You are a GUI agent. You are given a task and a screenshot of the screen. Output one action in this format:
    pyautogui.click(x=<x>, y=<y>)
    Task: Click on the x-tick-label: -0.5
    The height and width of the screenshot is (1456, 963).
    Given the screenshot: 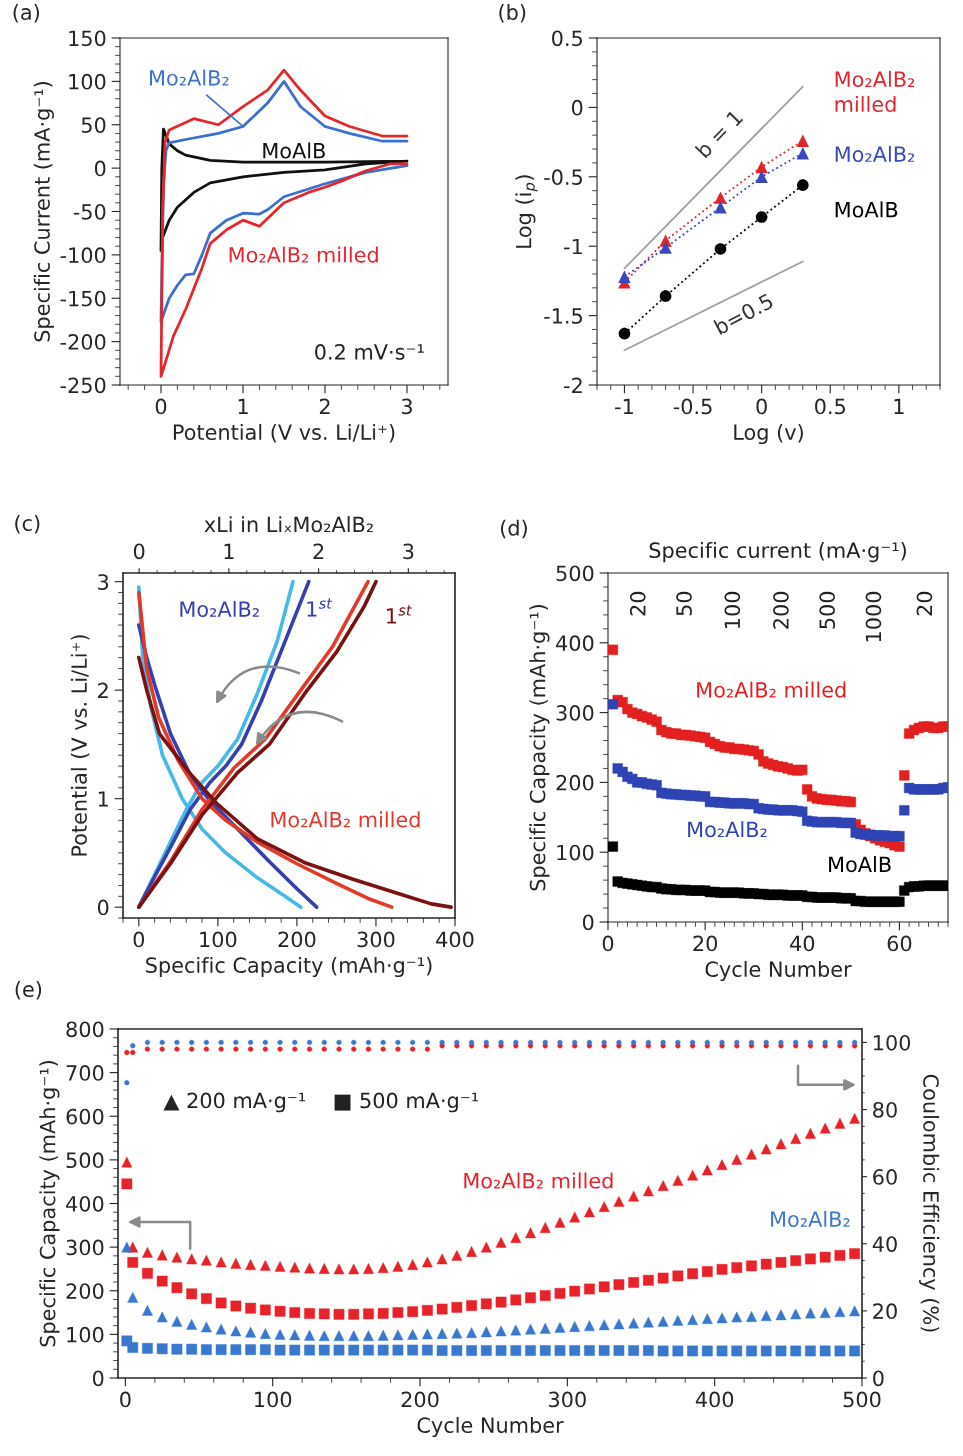 What is the action you would take?
    pyautogui.click(x=692, y=406)
    